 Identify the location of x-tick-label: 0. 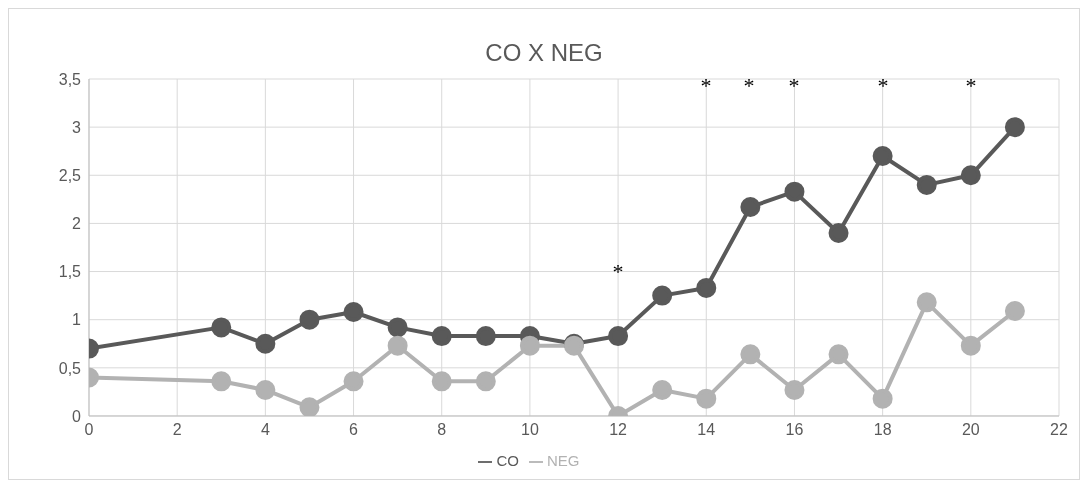
(89, 430).